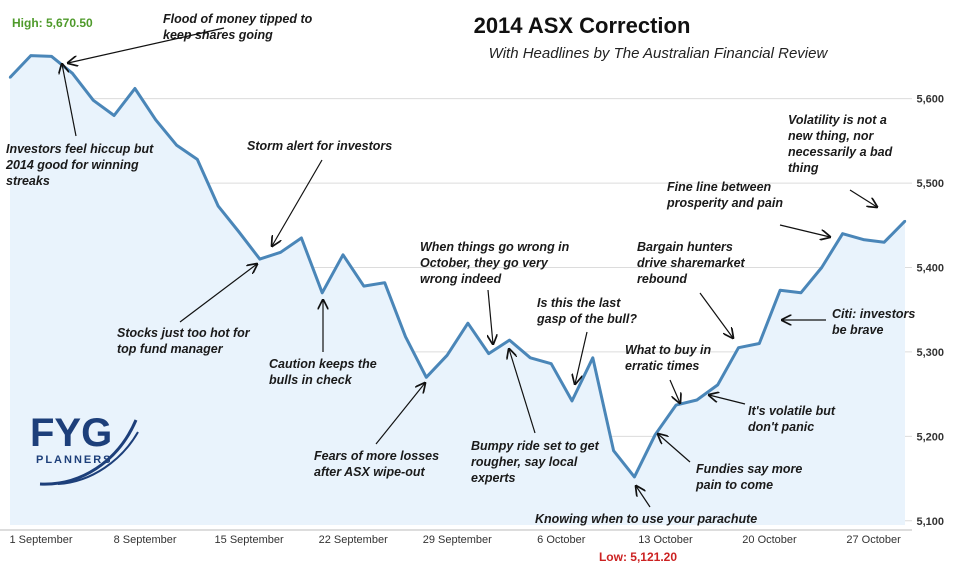 This screenshot has height=570, width=960. I want to click on annotation-line: Volatility is not a, so click(837, 120).